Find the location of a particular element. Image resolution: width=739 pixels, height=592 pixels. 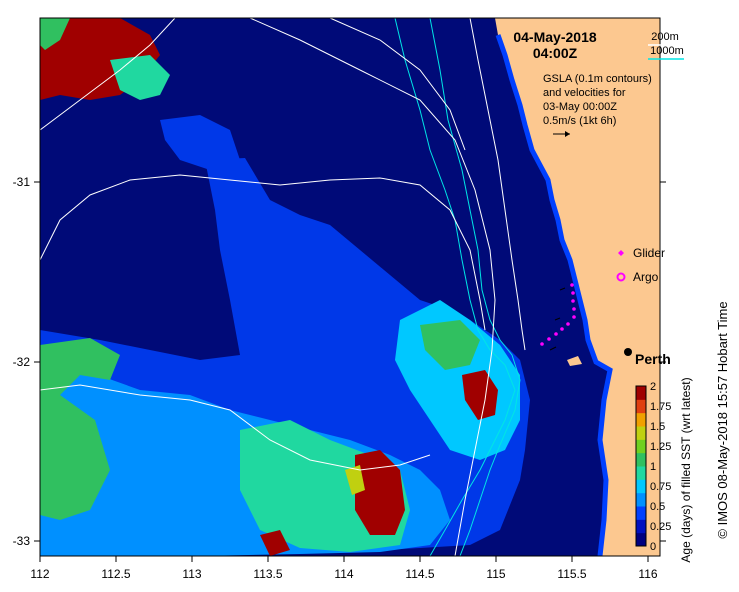

x-tick-114-5: 114.5 is located at coordinates (419, 574).